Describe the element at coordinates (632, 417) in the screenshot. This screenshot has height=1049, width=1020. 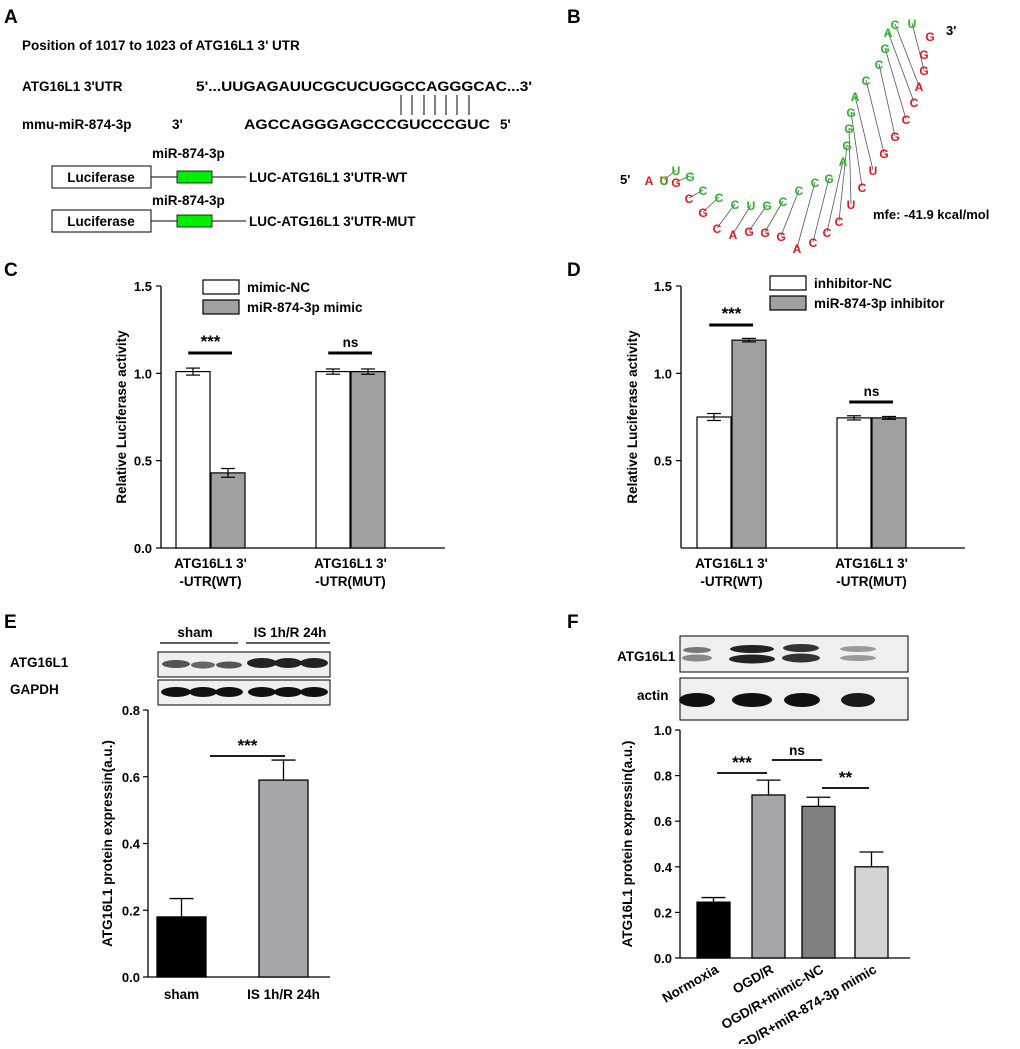
I see `y-axis-label: Relative Luciferase activity` at that location.